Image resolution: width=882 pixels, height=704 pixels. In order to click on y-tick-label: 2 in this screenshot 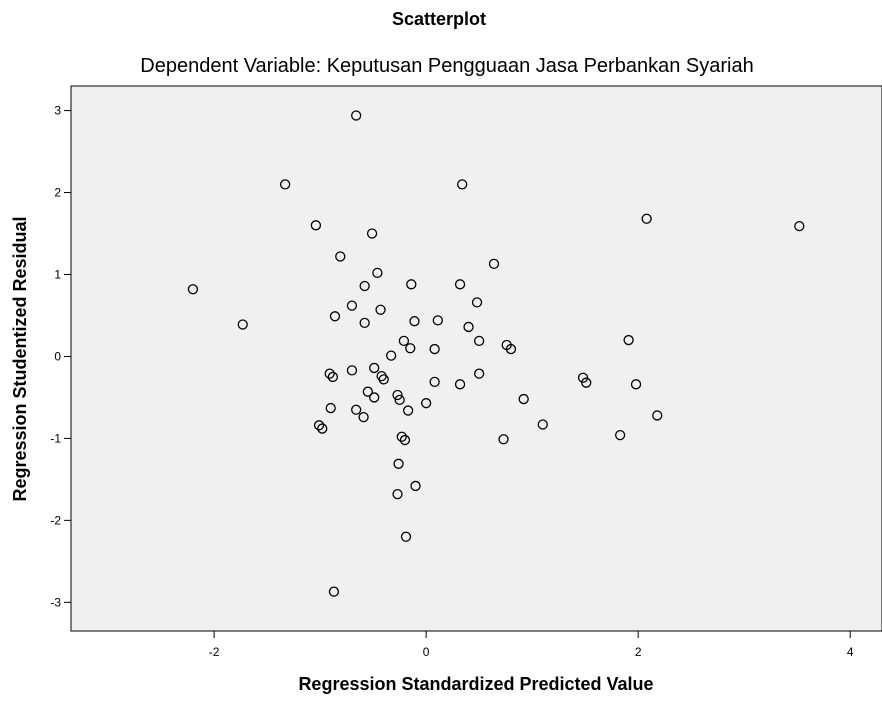, I will do `click(57, 193)`.